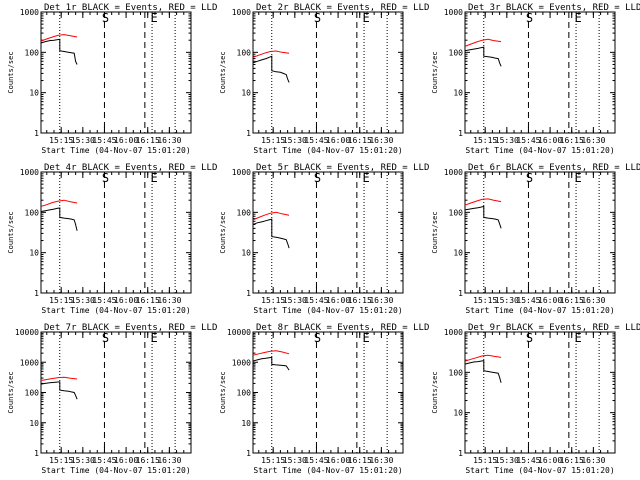 Image resolution: width=640 pixels, height=480 pixels. I want to click on panel-title: Det 6r BLACK = Events, RED = LLD, so click(554, 168).